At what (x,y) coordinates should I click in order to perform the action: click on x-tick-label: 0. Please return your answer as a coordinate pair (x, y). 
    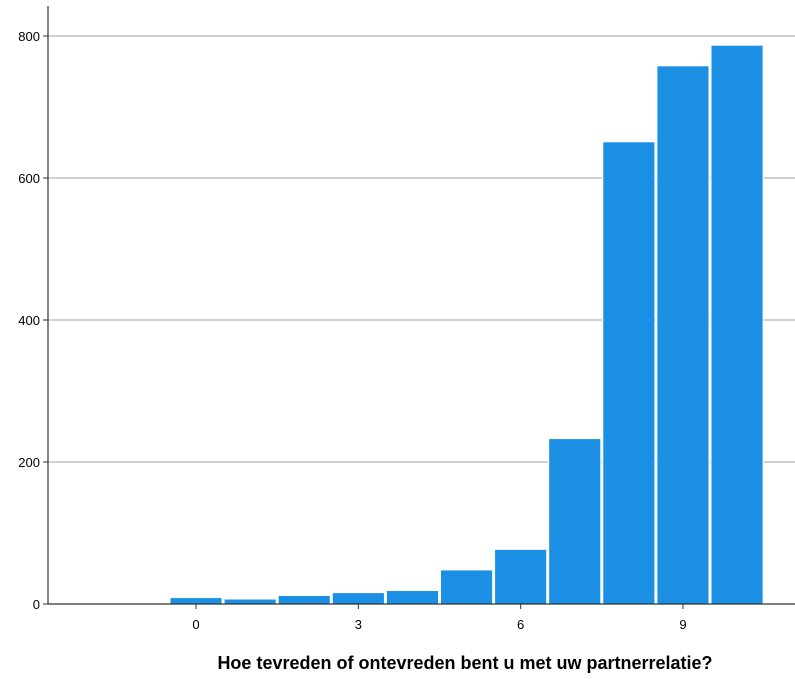
    Looking at the image, I should click on (195, 624).